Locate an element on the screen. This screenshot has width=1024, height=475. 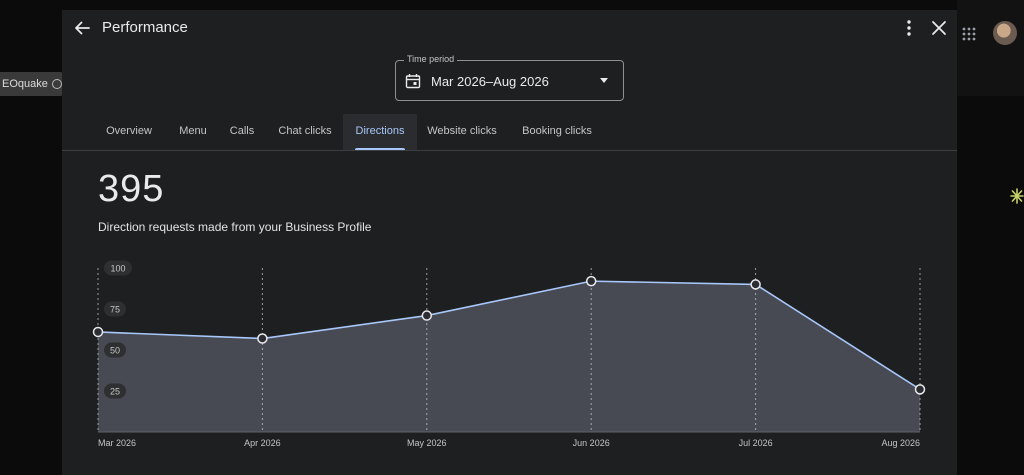
y-tick-label: 100 is located at coordinates (117, 269).